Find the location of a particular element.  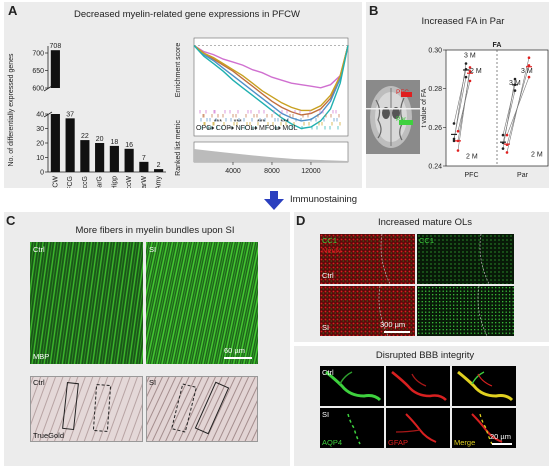

bar-value-label: 16 is located at coordinates (129, 145).